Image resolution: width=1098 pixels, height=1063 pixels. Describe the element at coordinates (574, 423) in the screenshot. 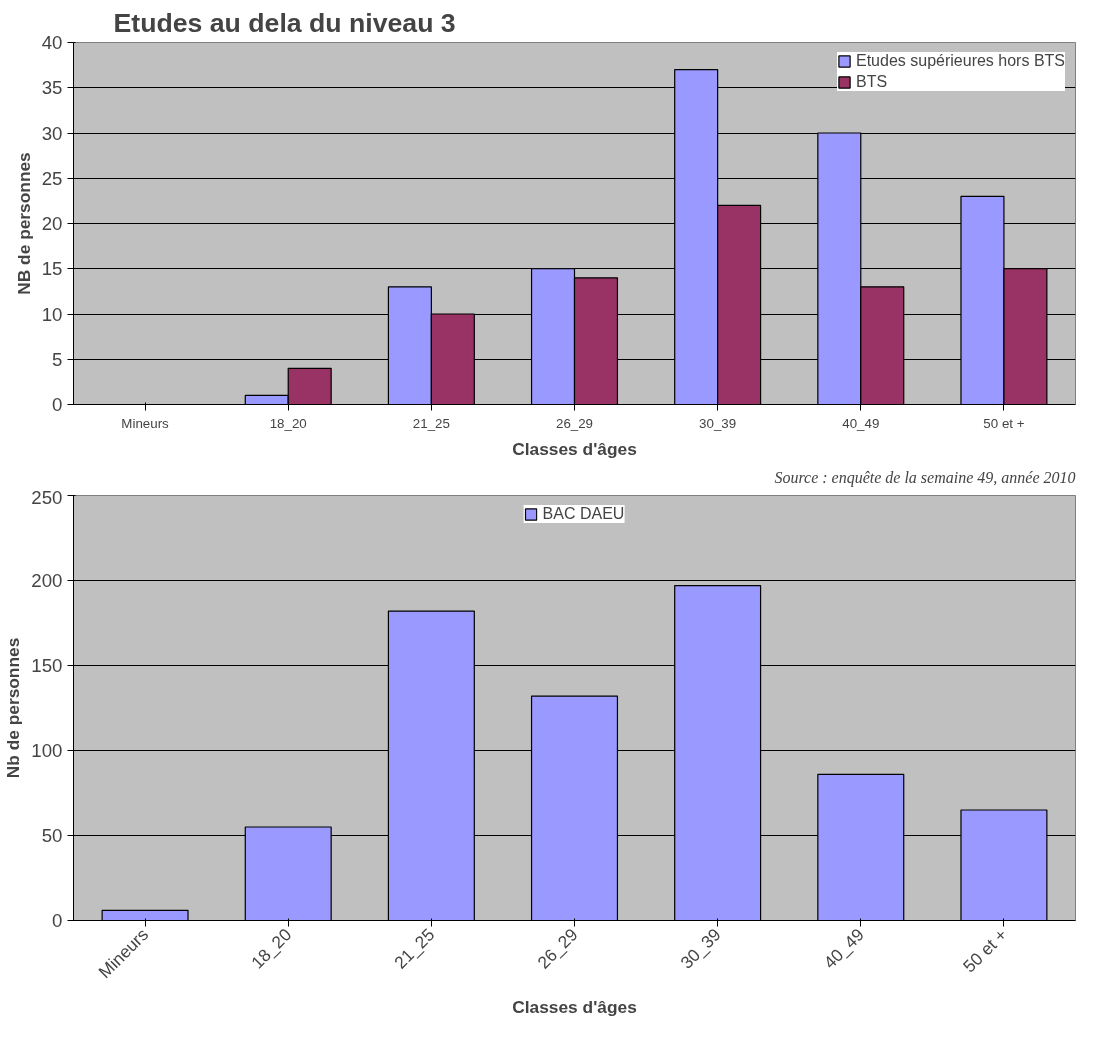

I see `x-tick-label: 26_29` at that location.